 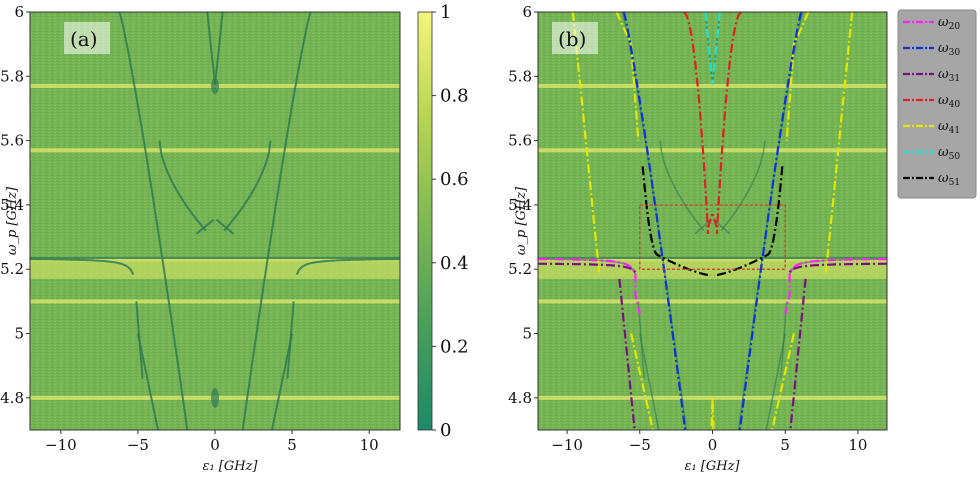 I want to click on colorbar-tick-label: 1, so click(x=445, y=12).